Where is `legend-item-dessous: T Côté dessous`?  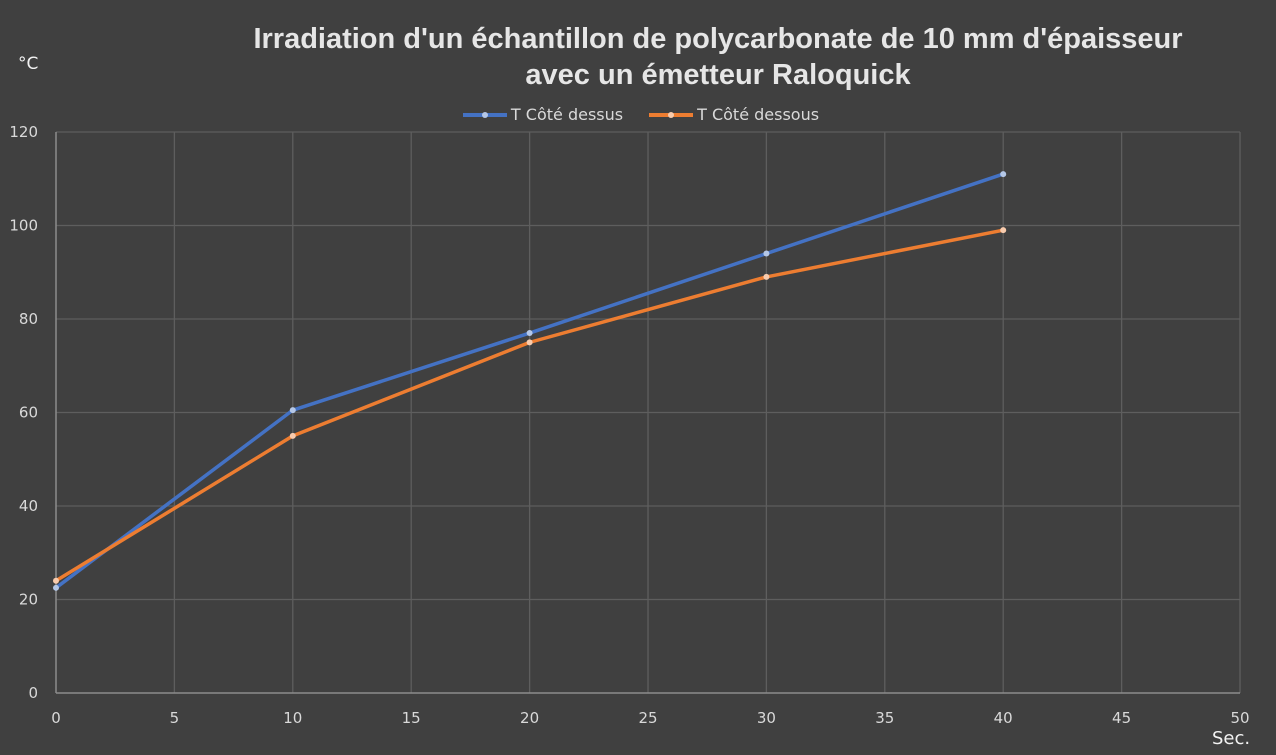
legend-item-dessous: T Côté dessous is located at coordinates (734, 114).